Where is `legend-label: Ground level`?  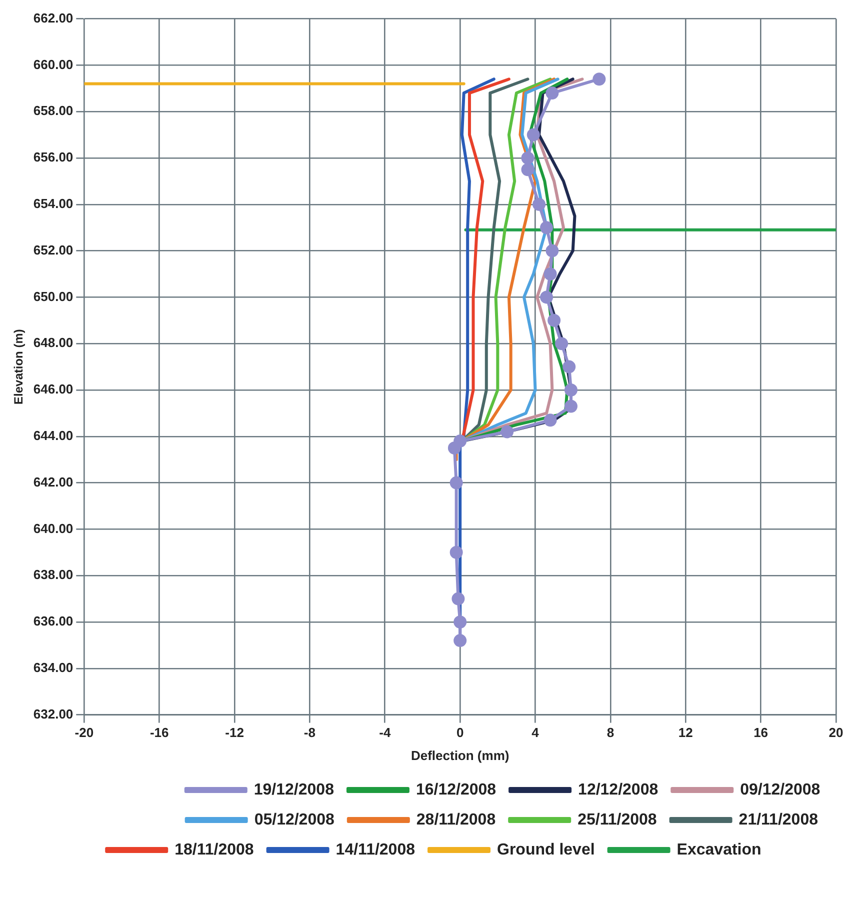
legend-label: Ground level is located at coordinates (546, 849).